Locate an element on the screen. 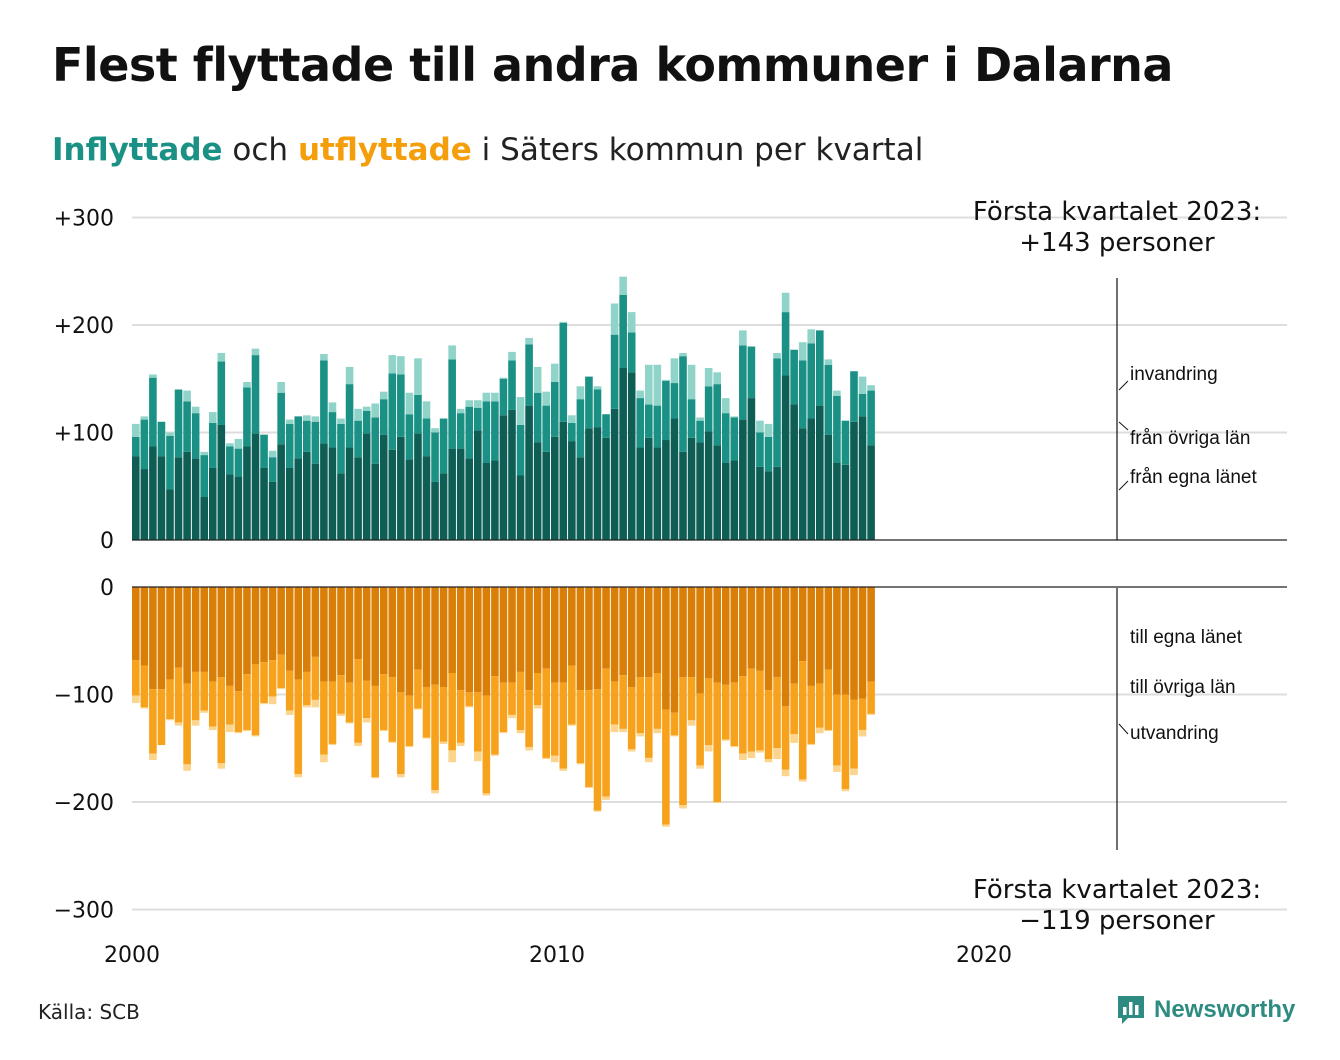 The width and height of the screenshot is (1340, 1060). x-tick-2020: 2020 is located at coordinates (984, 955).